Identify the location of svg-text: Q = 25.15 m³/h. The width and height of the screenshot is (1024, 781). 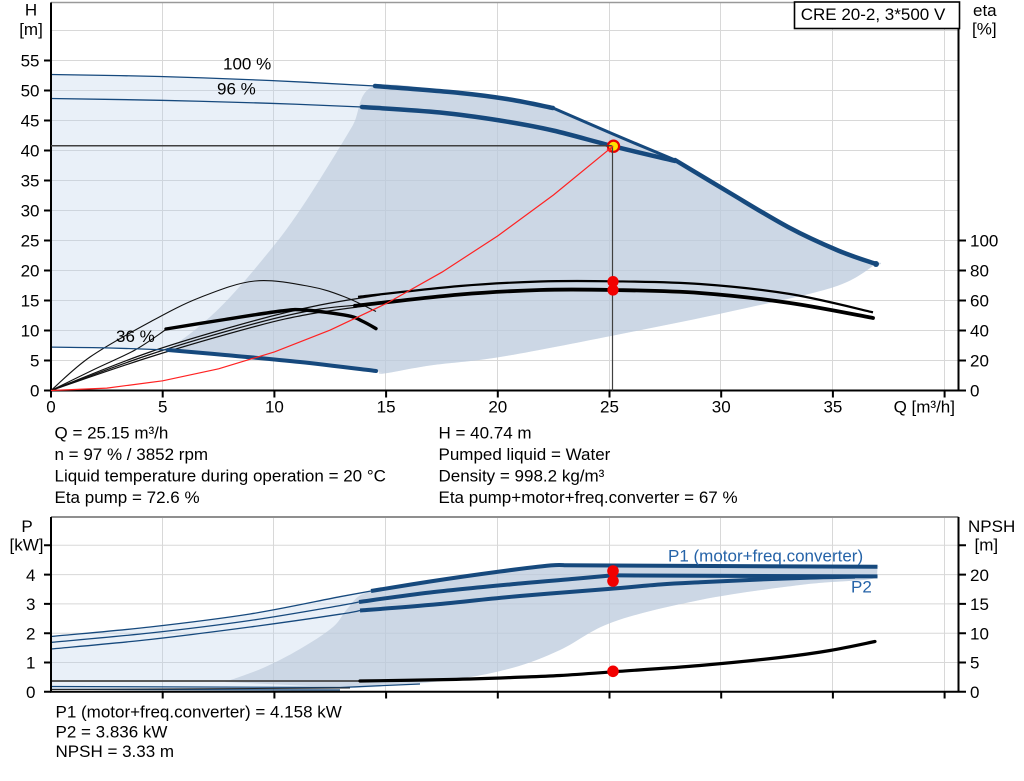
(112, 433).